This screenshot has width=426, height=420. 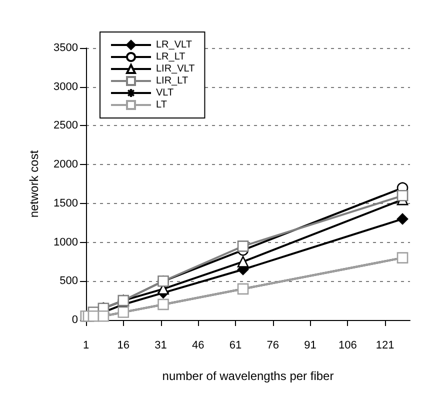 I want to click on legend-label: LIR_VLT, so click(x=175, y=69).